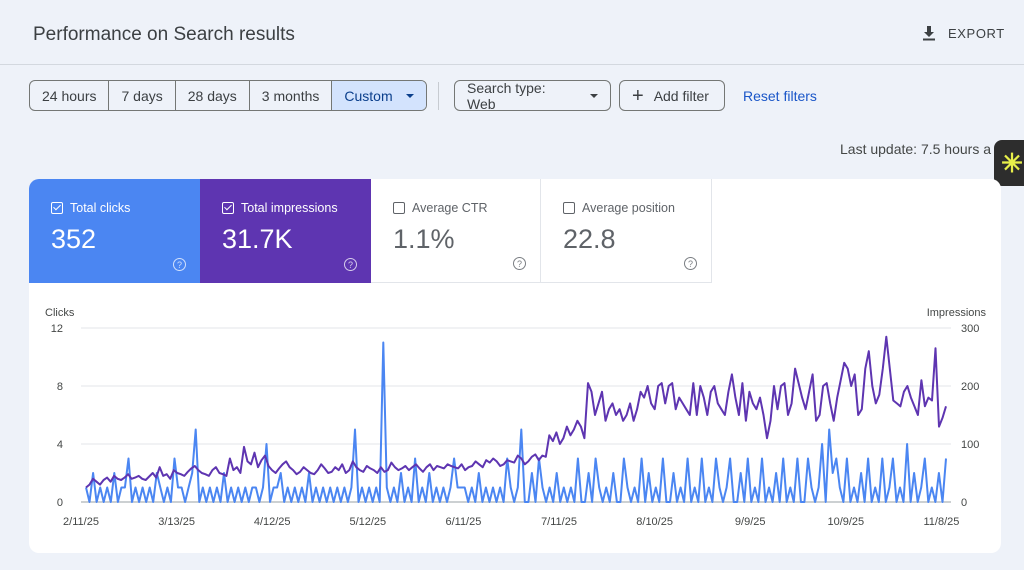 The height and width of the screenshot is (570, 1024). Describe the element at coordinates (60, 445) in the screenshot. I see `left-tick-label: 4` at that location.